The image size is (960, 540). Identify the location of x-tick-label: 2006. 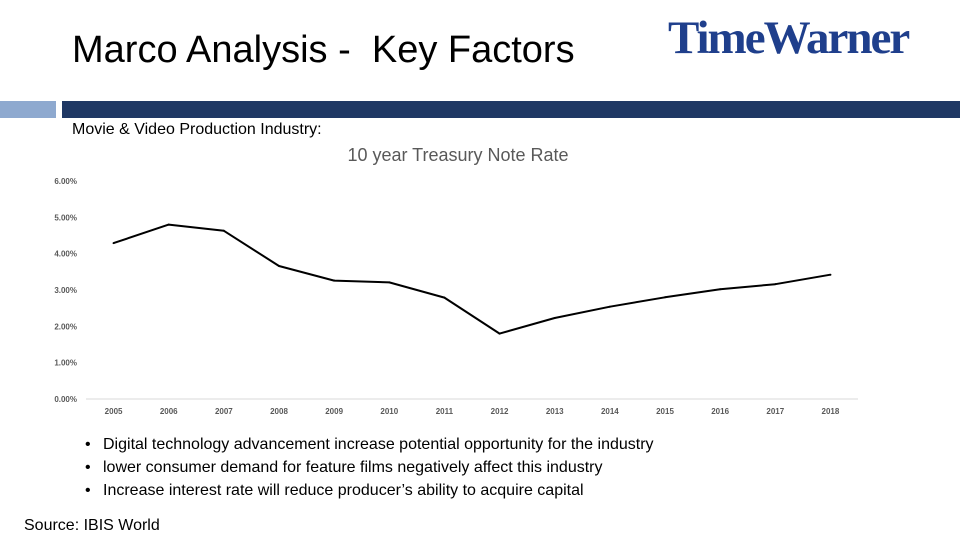
(169, 411).